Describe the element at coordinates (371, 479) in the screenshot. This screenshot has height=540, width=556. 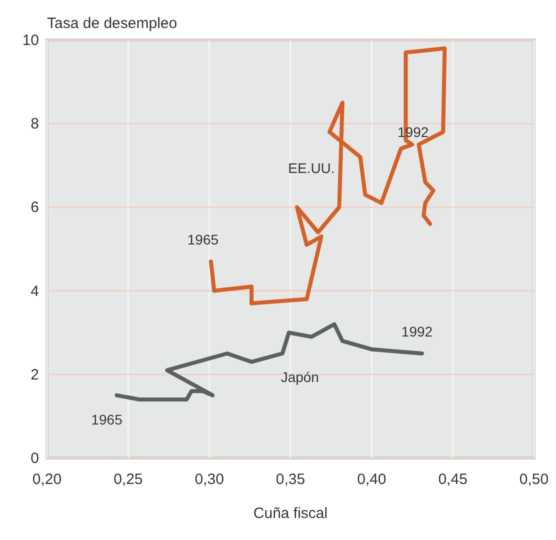
I see `x-tick-label: 0,40` at that location.